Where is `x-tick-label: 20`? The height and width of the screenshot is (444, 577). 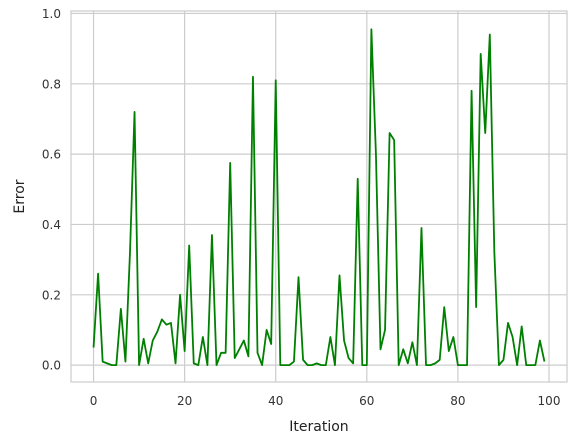
x-tick-label: 20 is located at coordinates (184, 401).